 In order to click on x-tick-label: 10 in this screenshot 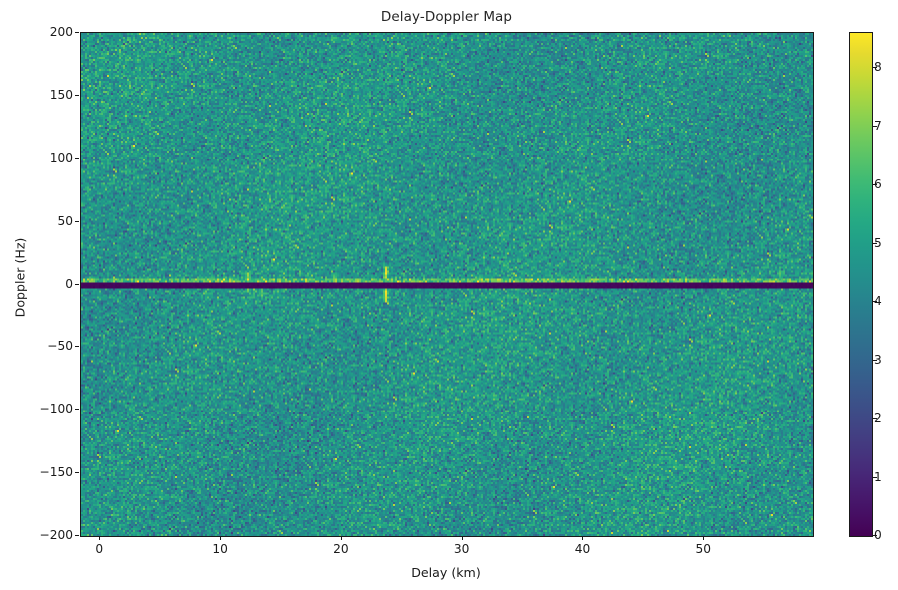, I will do `click(220, 549)`.